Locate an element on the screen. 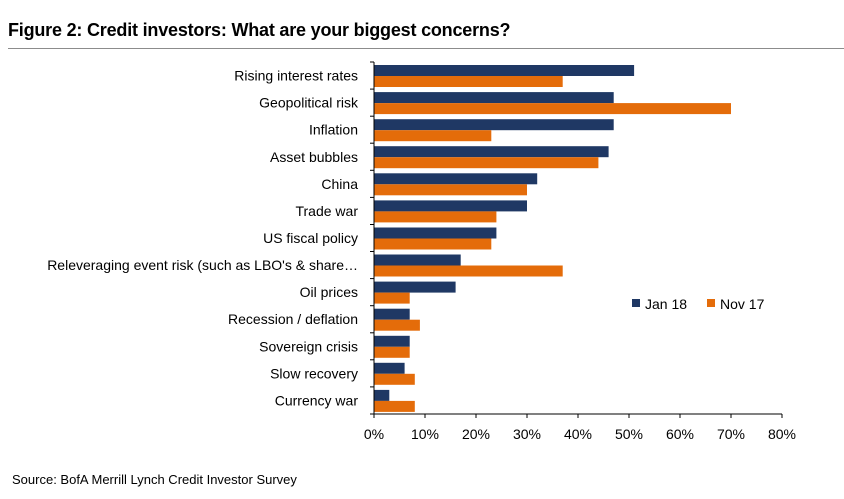 The height and width of the screenshot is (499, 844). category-label: Currency war is located at coordinates (317, 401).